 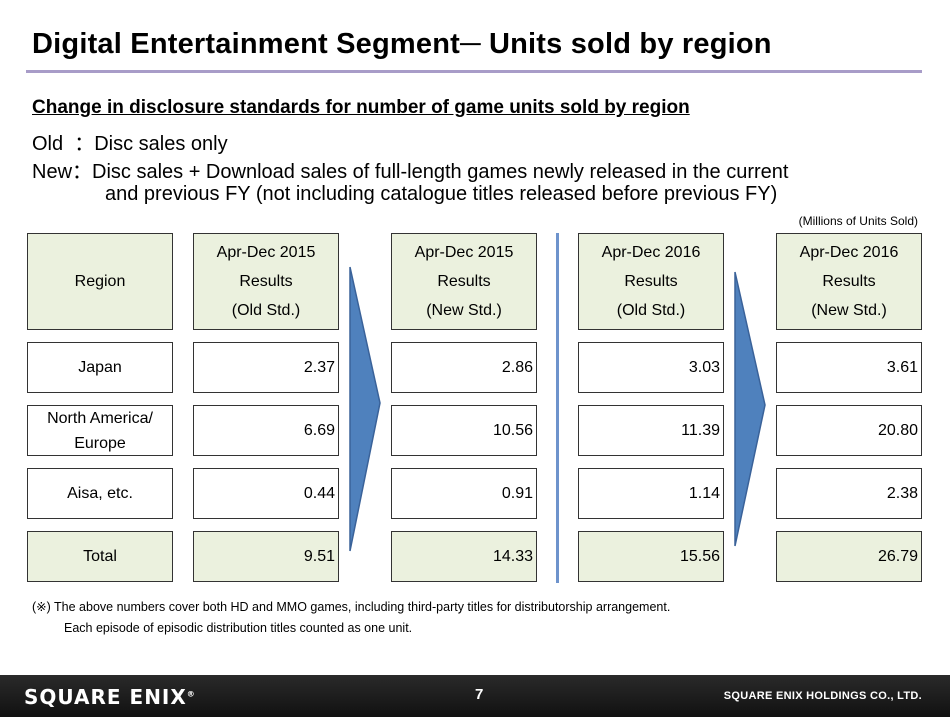 I want to click on logo-text: SQUARE ENIX, so click(x=105, y=697).